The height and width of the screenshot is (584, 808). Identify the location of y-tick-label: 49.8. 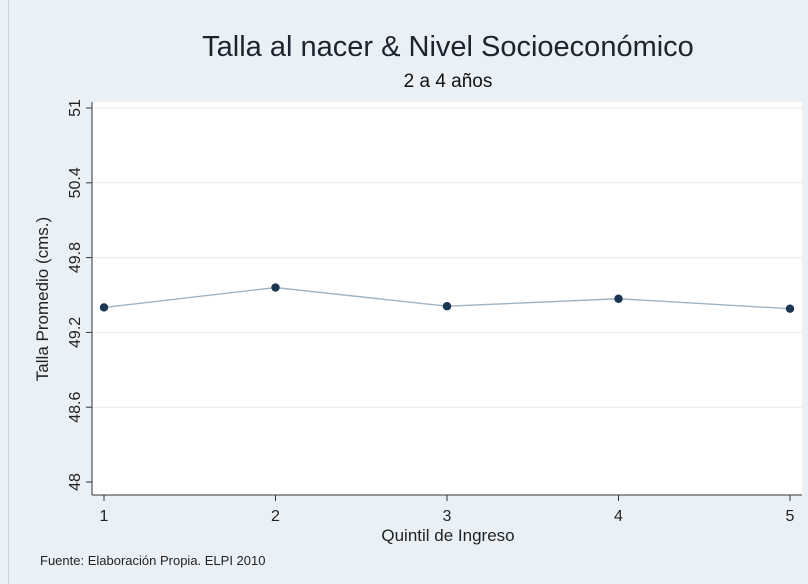
(75, 257).